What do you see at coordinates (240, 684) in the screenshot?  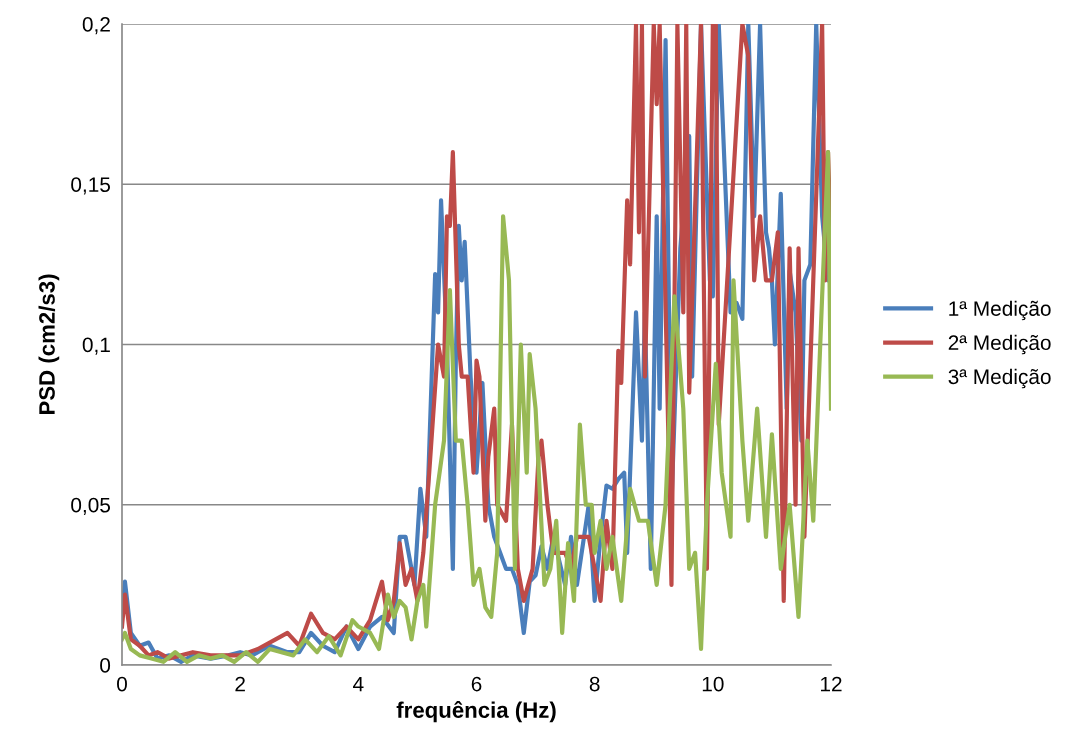 I see `x-tick-label: 2` at bounding box center [240, 684].